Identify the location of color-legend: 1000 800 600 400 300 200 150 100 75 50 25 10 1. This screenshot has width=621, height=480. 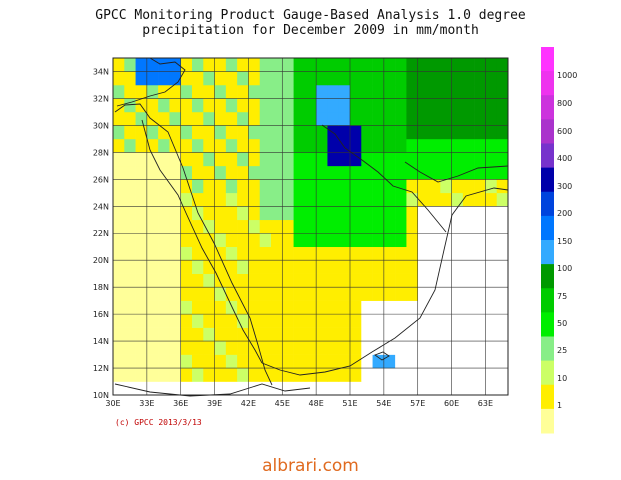
(559, 240).